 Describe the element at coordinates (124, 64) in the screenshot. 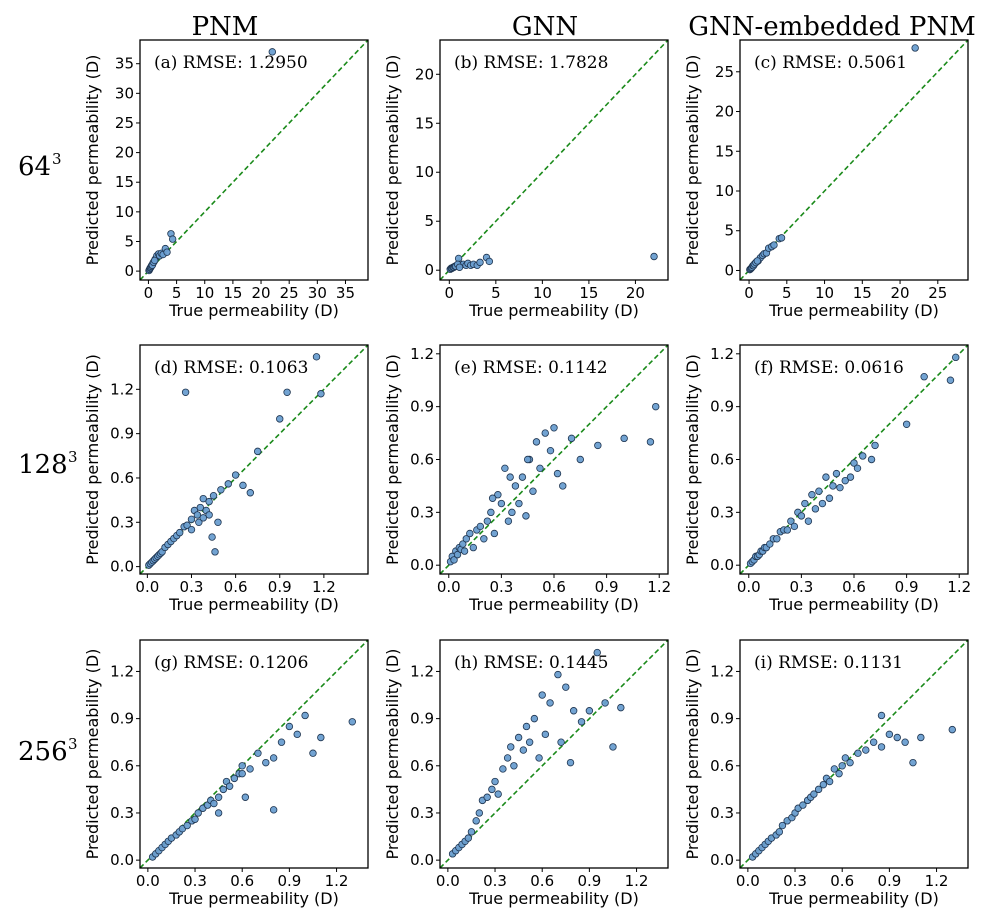

I see `y-tick-label: 35` at that location.